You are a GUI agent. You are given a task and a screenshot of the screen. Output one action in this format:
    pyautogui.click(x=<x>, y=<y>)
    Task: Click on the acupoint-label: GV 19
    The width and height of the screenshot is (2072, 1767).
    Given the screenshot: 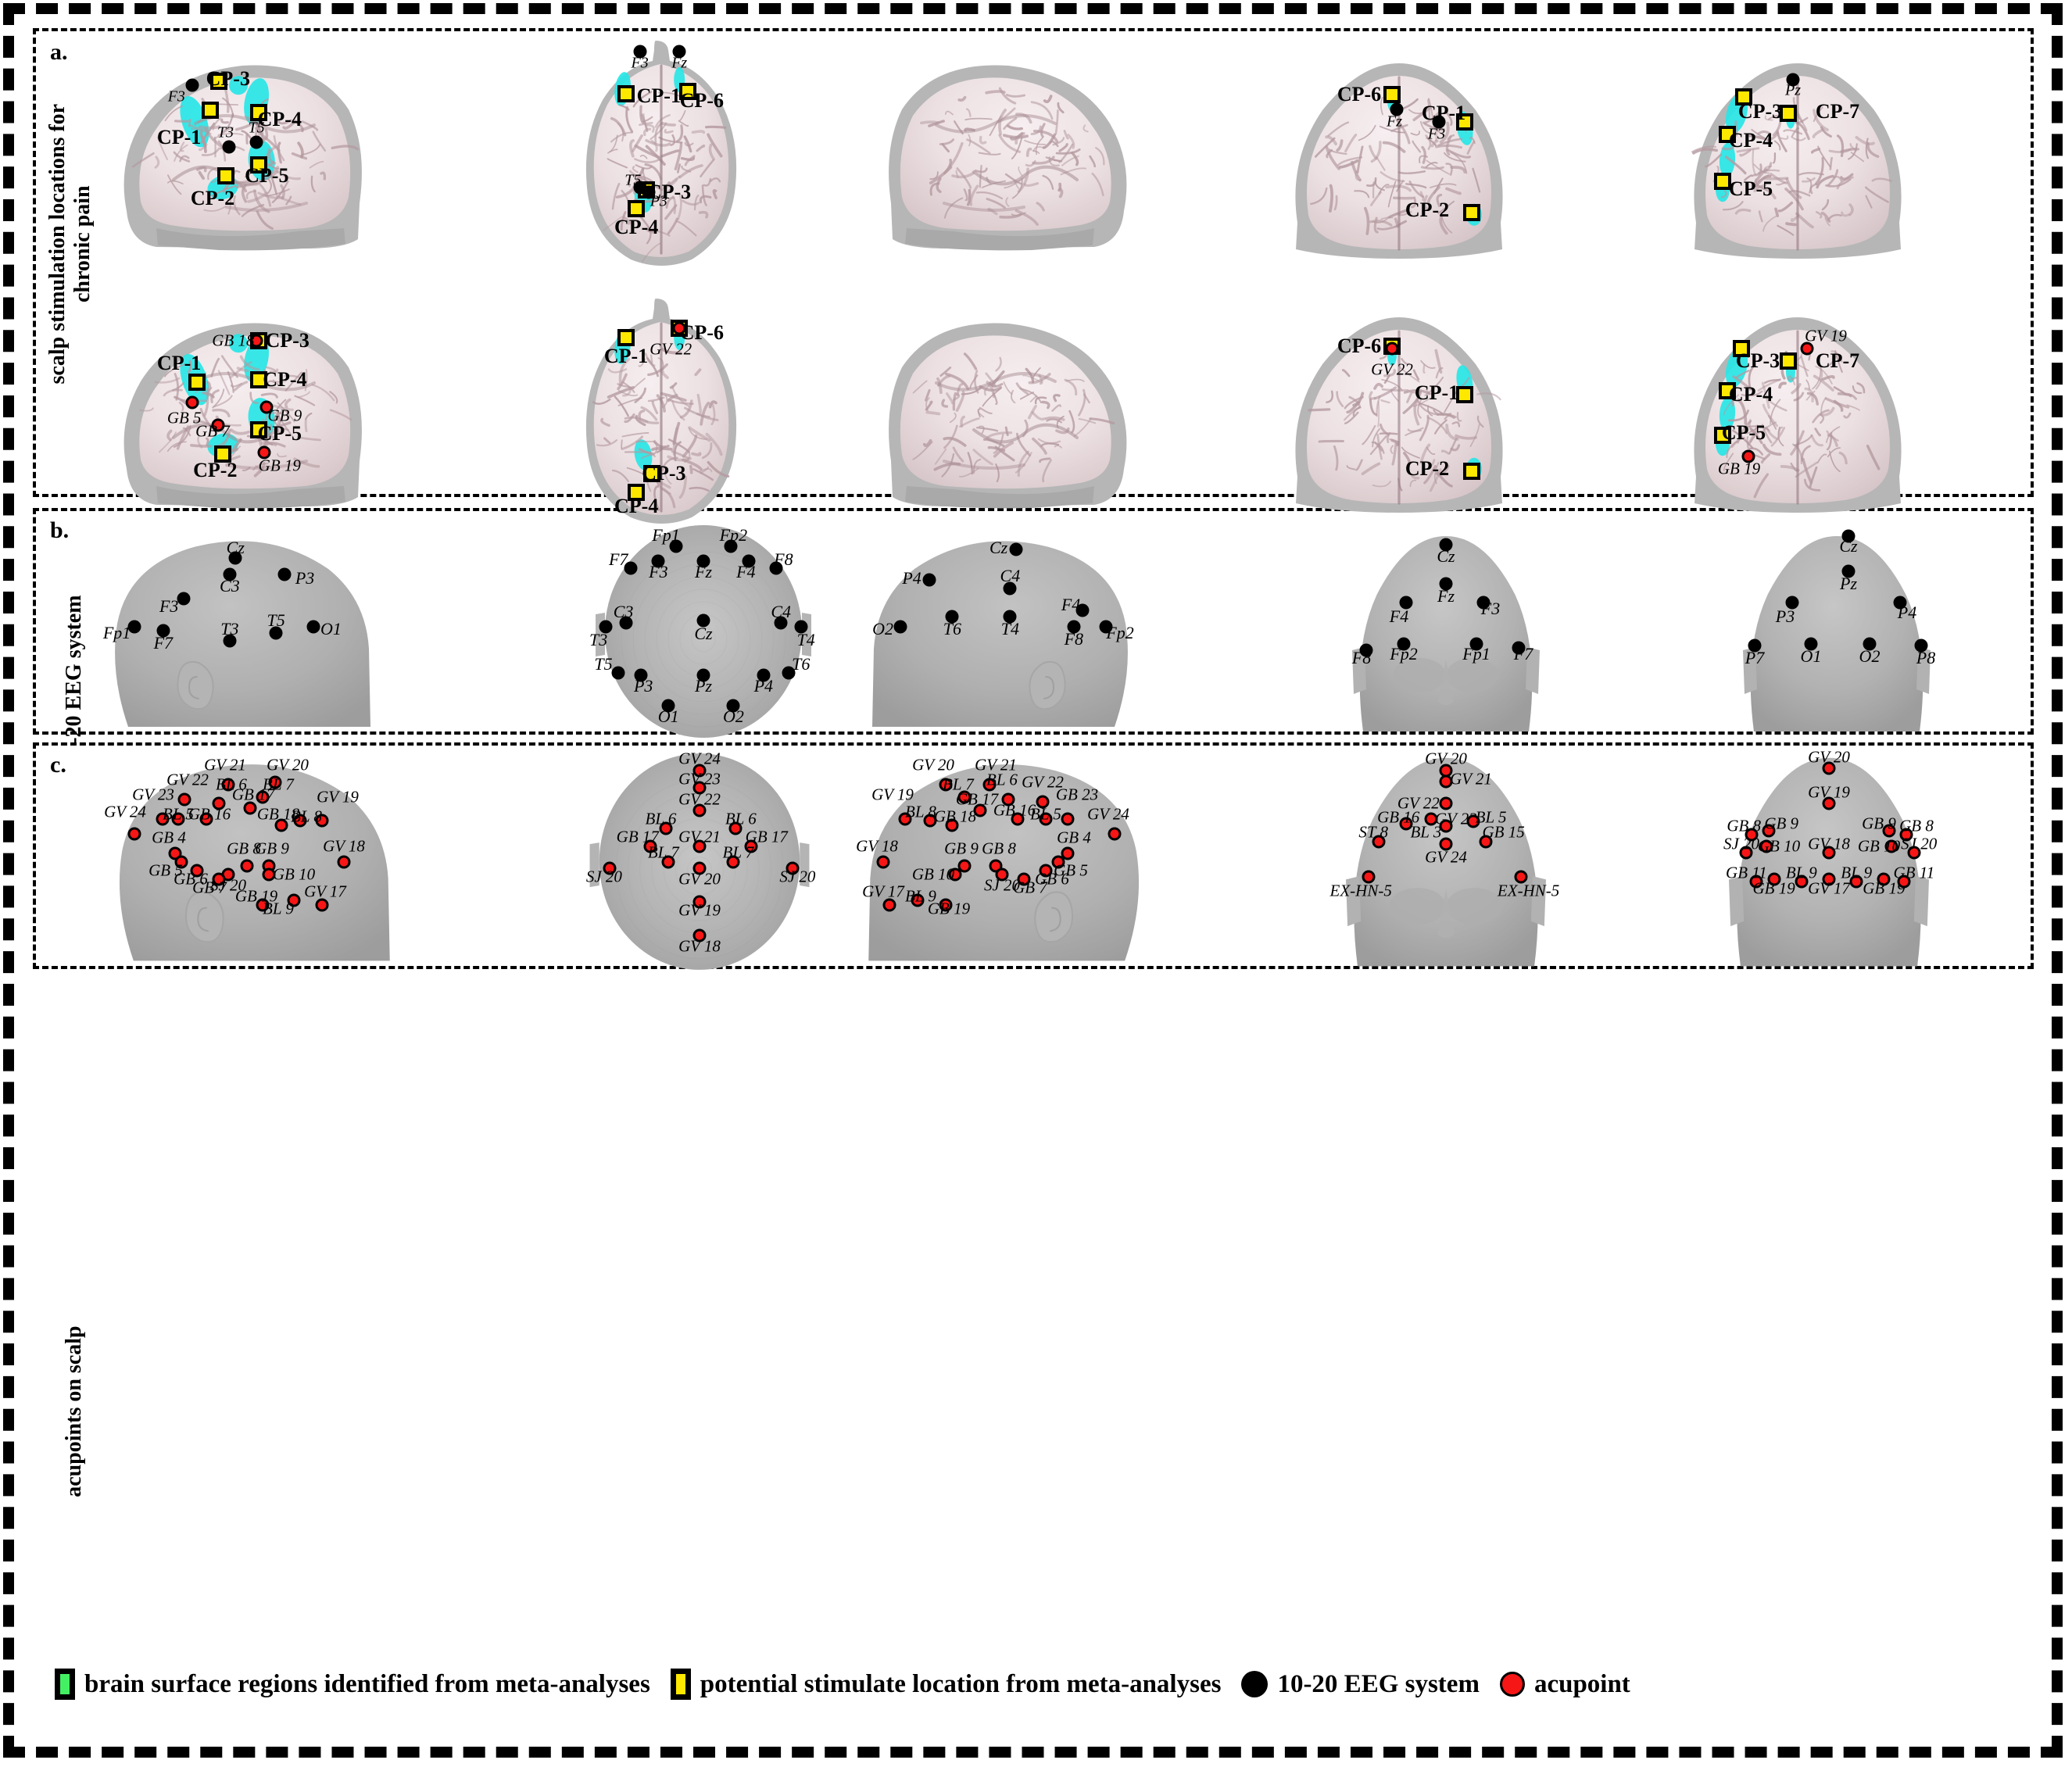 What is the action you would take?
    pyautogui.click(x=892, y=794)
    